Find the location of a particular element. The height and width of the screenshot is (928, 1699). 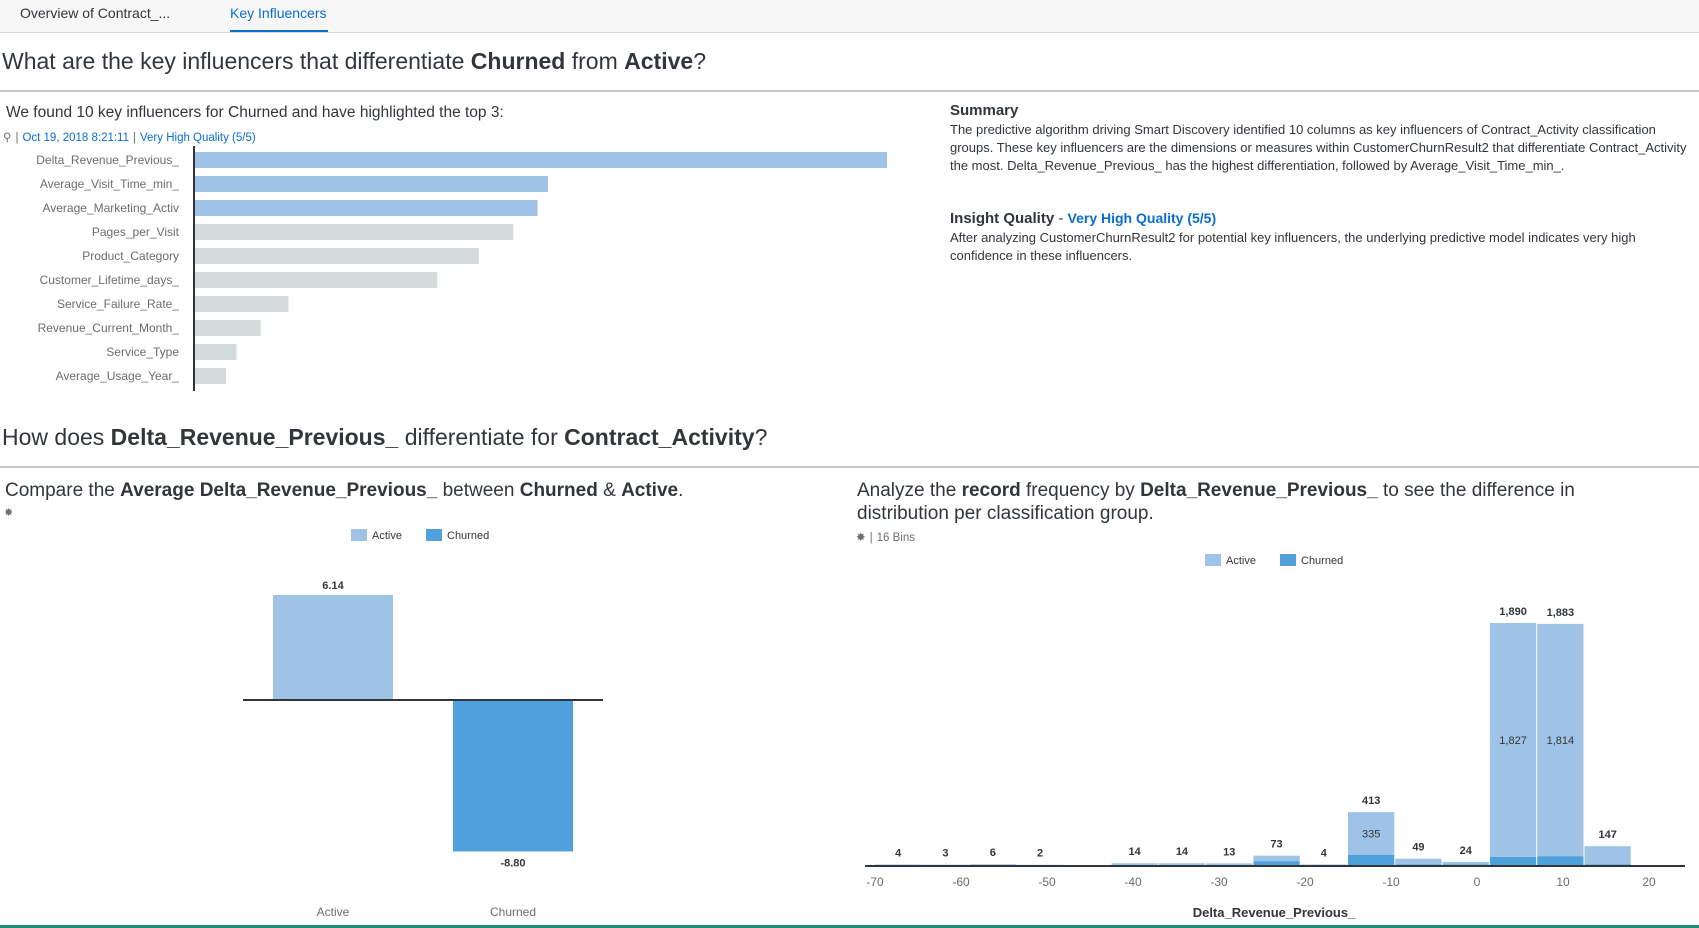

histogram-active-label: 335 is located at coordinates (1371, 835).